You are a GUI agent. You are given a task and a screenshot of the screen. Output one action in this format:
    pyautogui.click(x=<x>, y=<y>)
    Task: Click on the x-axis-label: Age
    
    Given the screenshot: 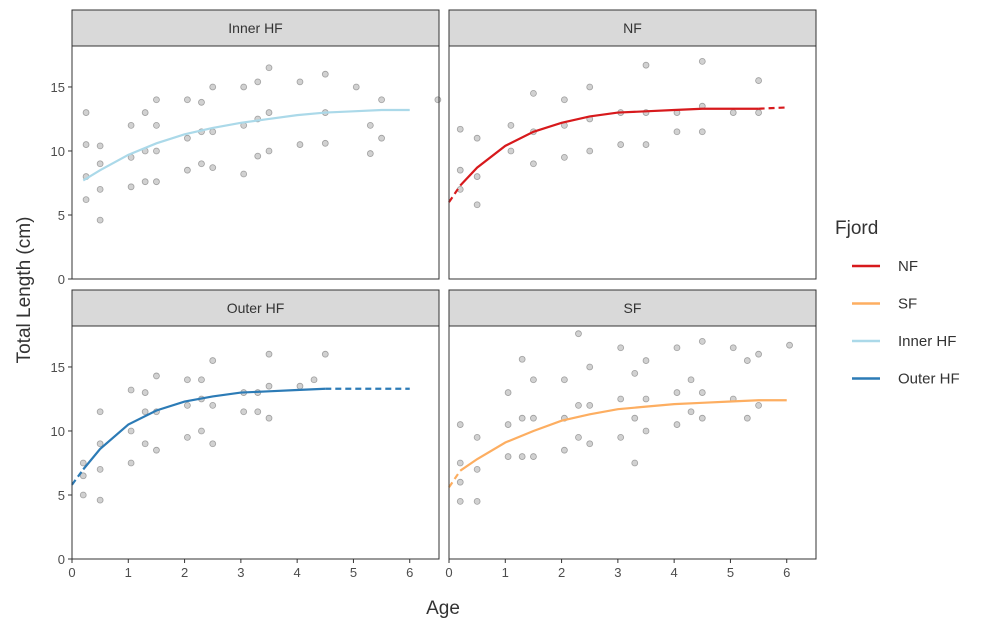 What is the action you would take?
    pyautogui.click(x=443, y=608)
    